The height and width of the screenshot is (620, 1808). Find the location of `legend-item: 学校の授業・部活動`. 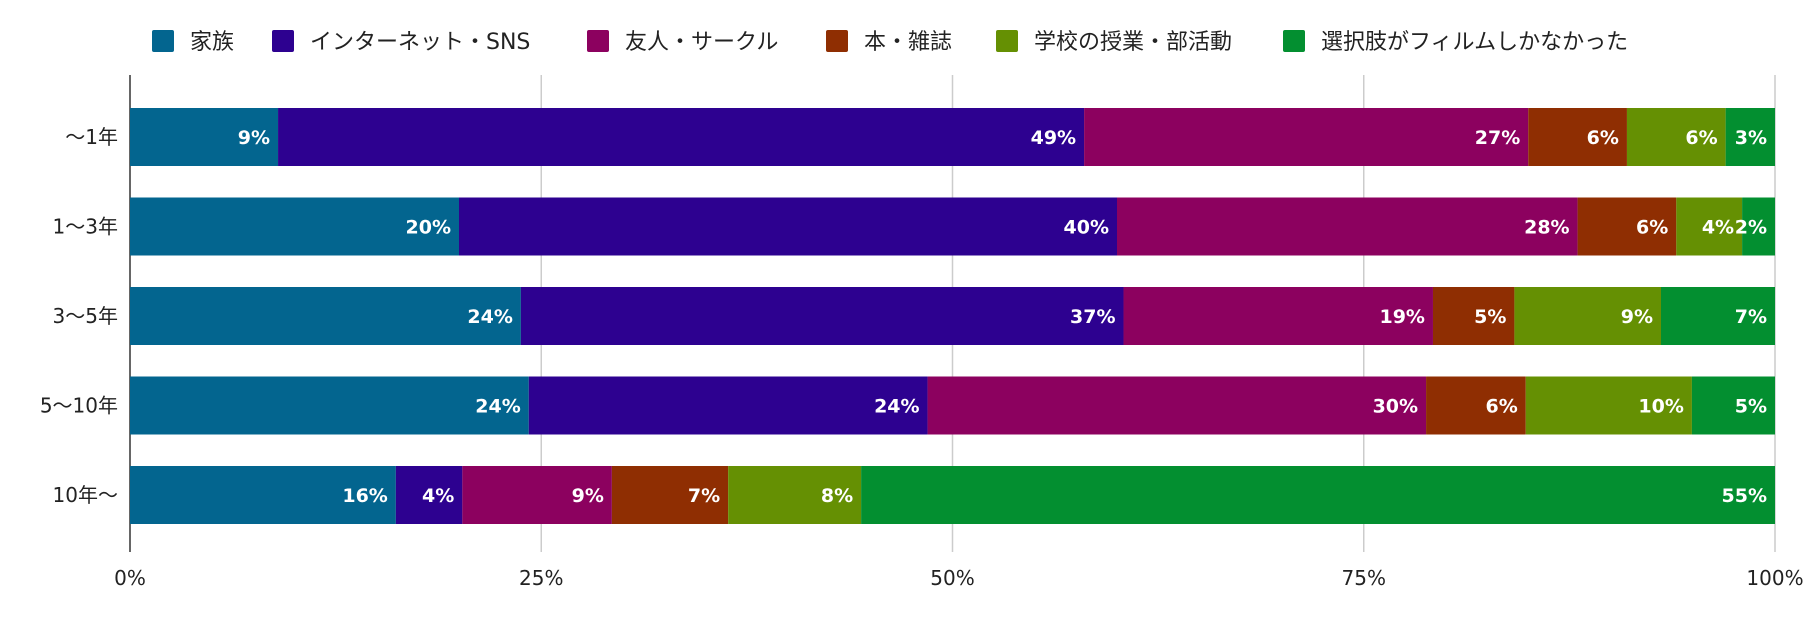

legend-item: 学校の授業・部活動 is located at coordinates (1114, 42).